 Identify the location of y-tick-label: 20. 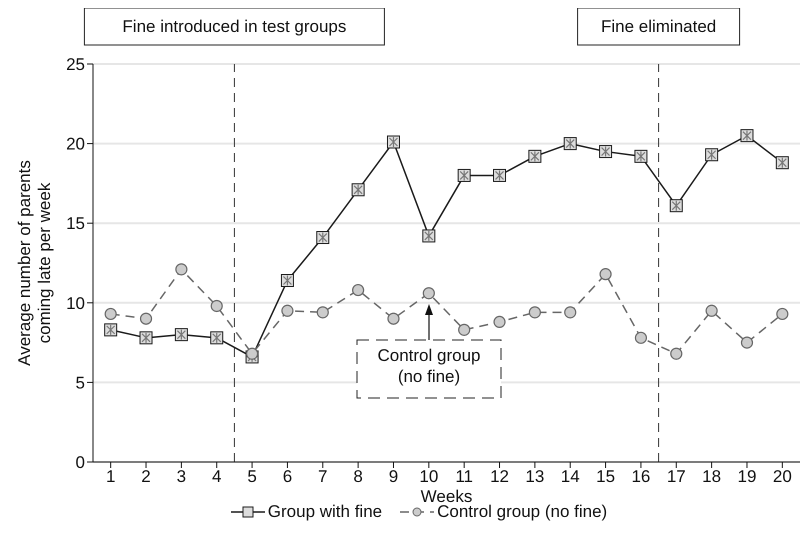
(75, 144).